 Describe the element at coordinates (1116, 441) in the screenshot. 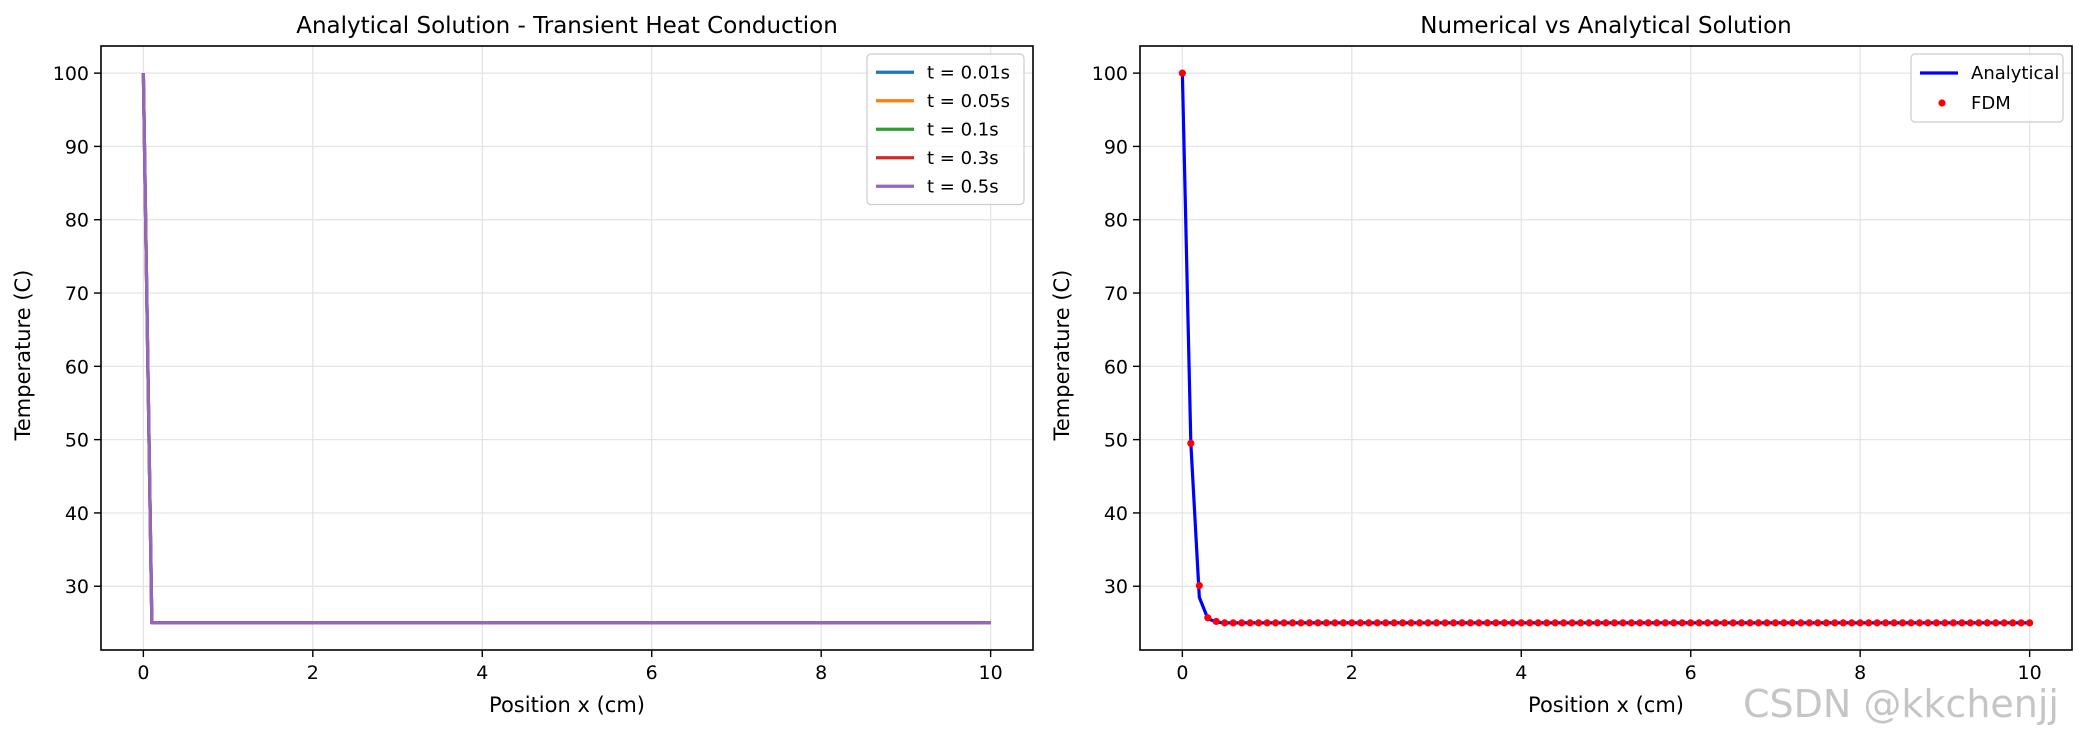

I see `y-tick-label: 50` at that location.